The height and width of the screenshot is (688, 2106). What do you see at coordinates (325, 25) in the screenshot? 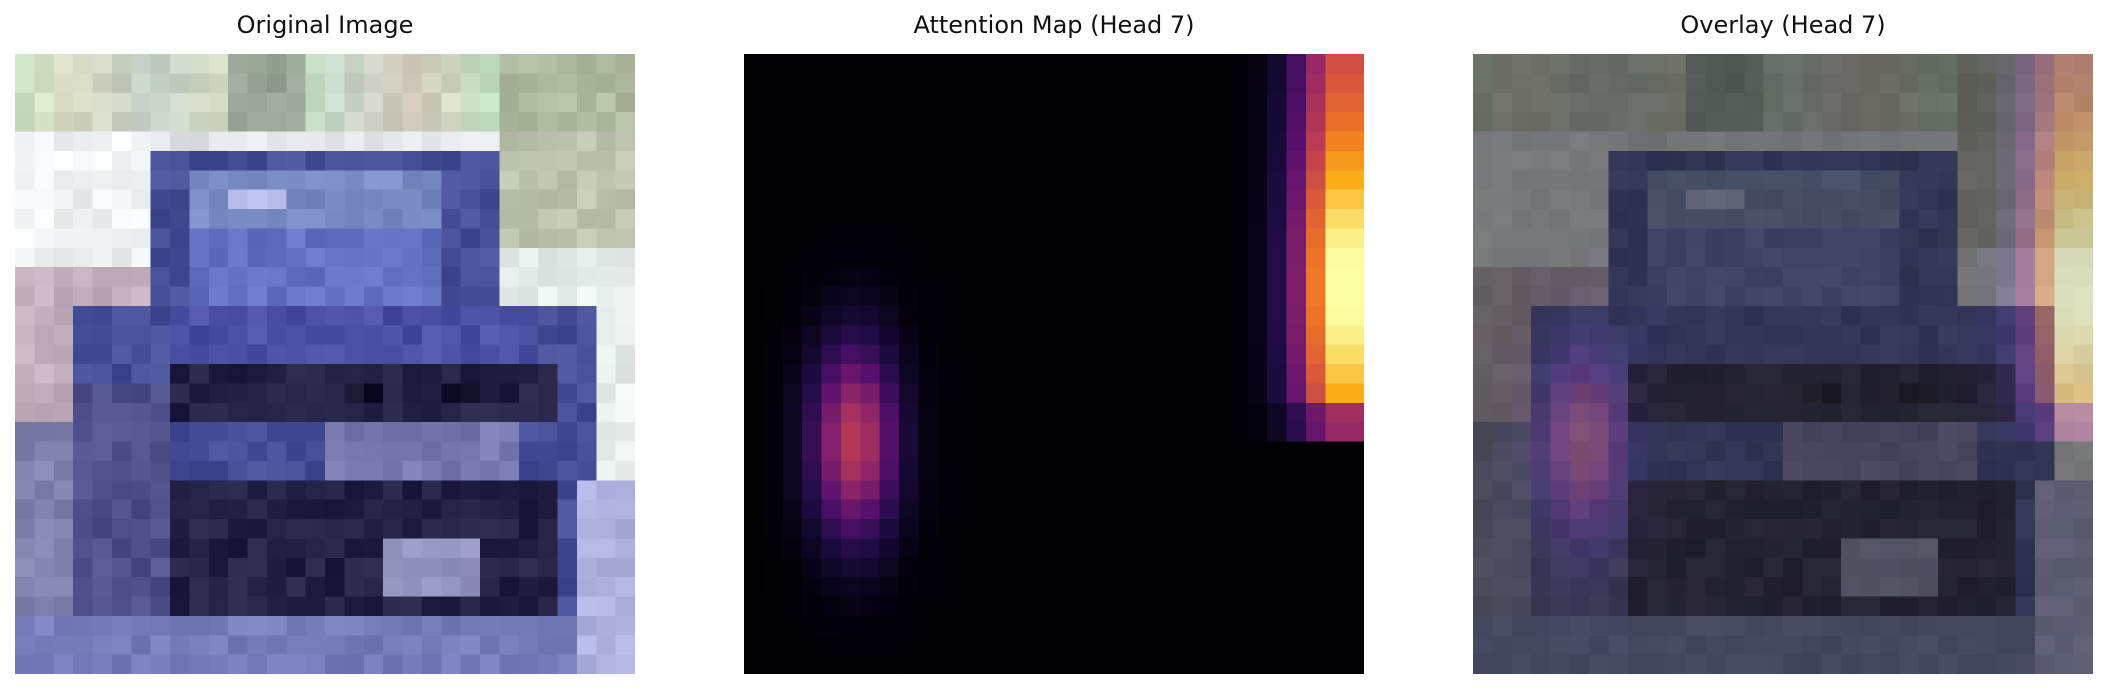
I see `original-image-title: Original Image` at bounding box center [325, 25].